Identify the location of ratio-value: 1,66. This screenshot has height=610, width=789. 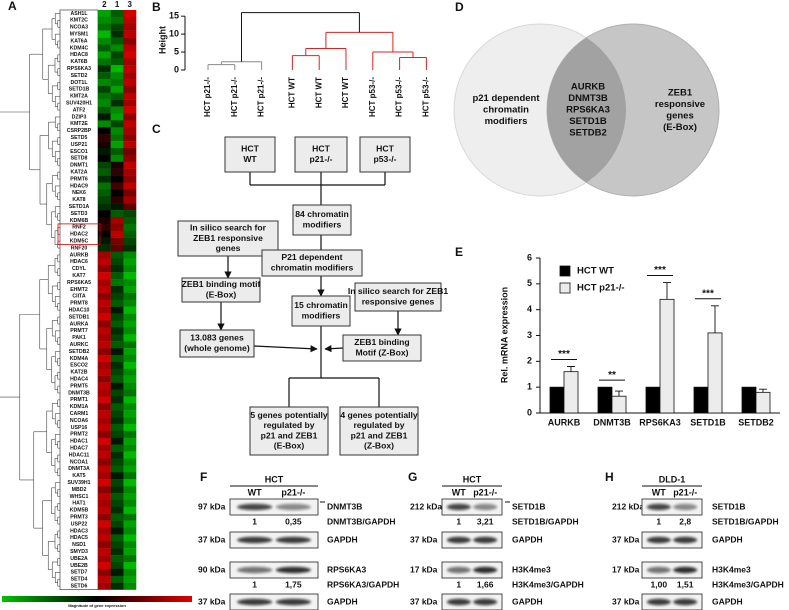
(485, 584).